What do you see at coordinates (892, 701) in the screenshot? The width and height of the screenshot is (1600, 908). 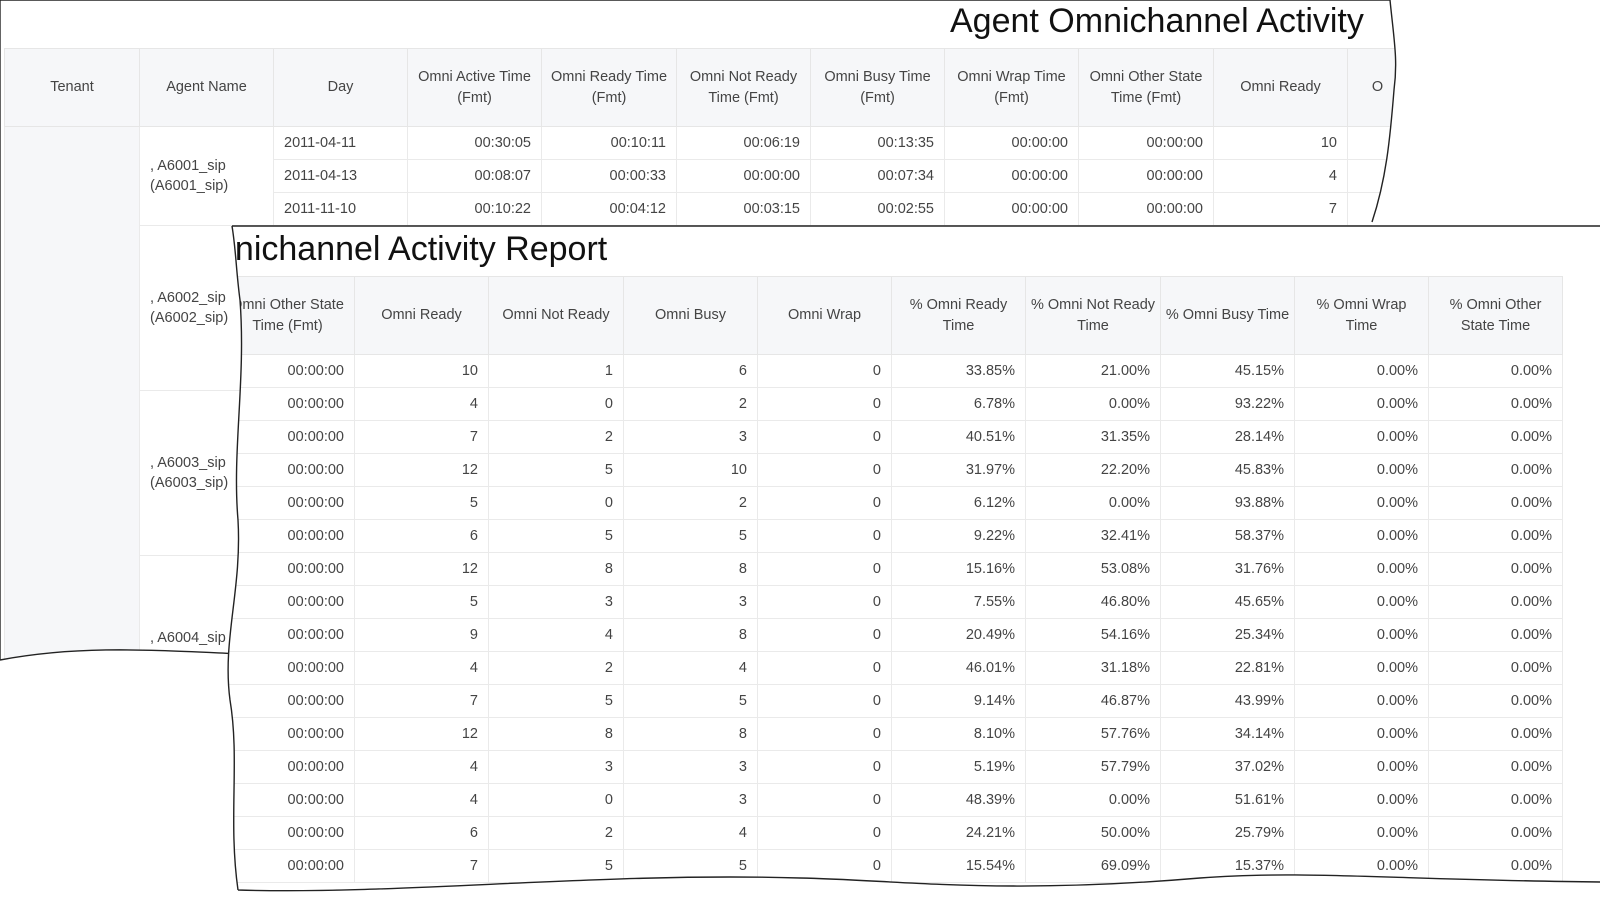 I see `table-row: 00:00:00 7 5 5 0 9.14% 46.87% 43.99% 0.00% 0.00%` at bounding box center [892, 701].